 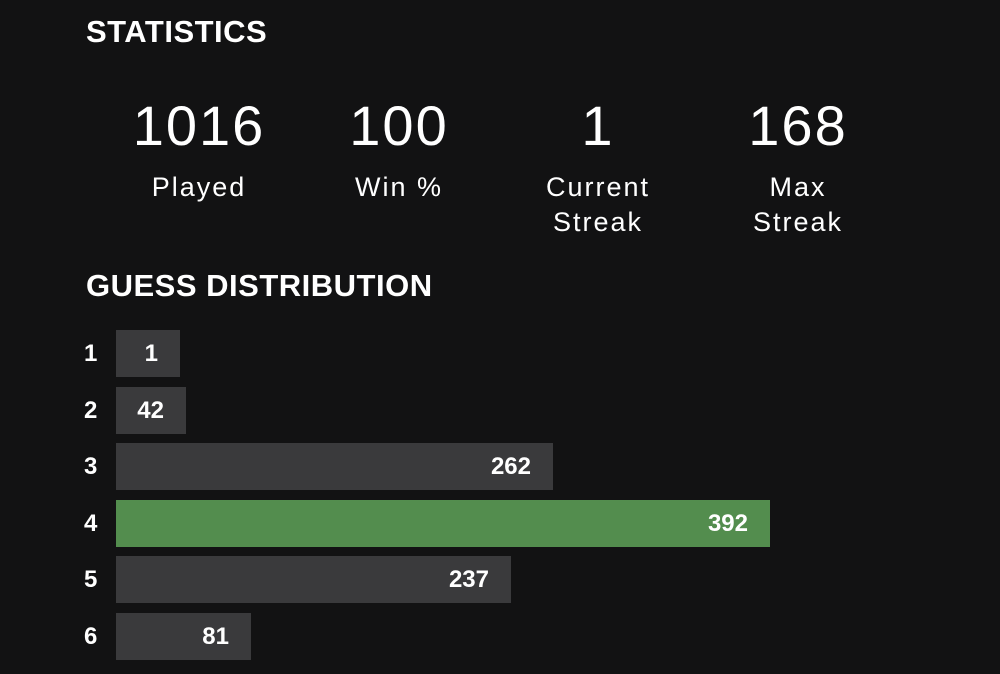 What do you see at coordinates (598, 125) in the screenshot?
I see `stat-current-streak-value: 1` at bounding box center [598, 125].